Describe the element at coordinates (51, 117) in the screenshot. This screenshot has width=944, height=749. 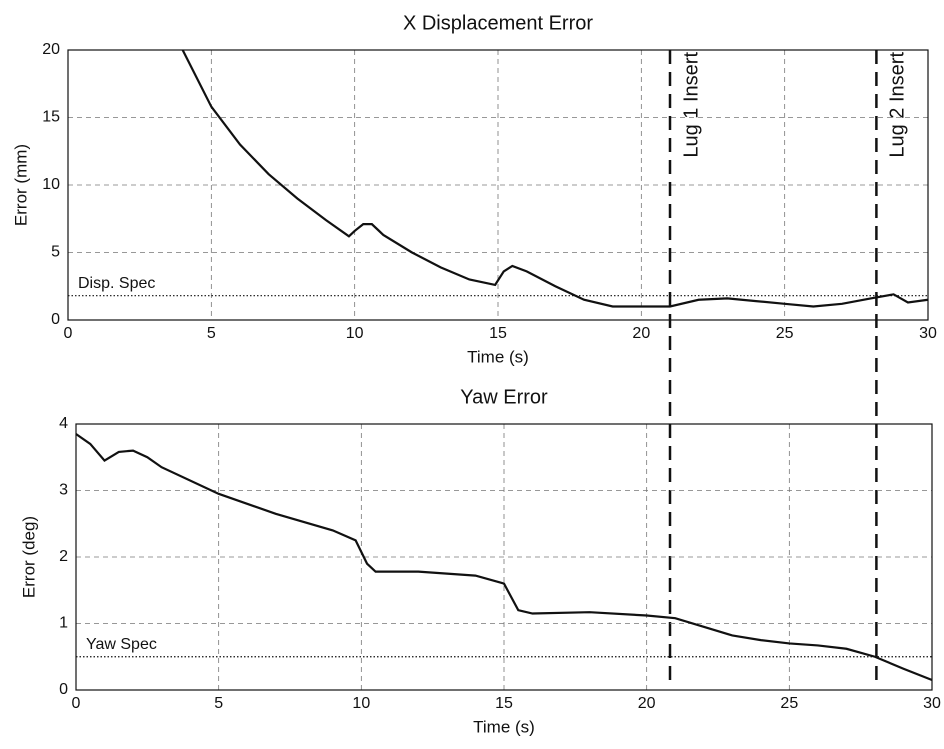
I see `y-tick-label: 15` at that location.